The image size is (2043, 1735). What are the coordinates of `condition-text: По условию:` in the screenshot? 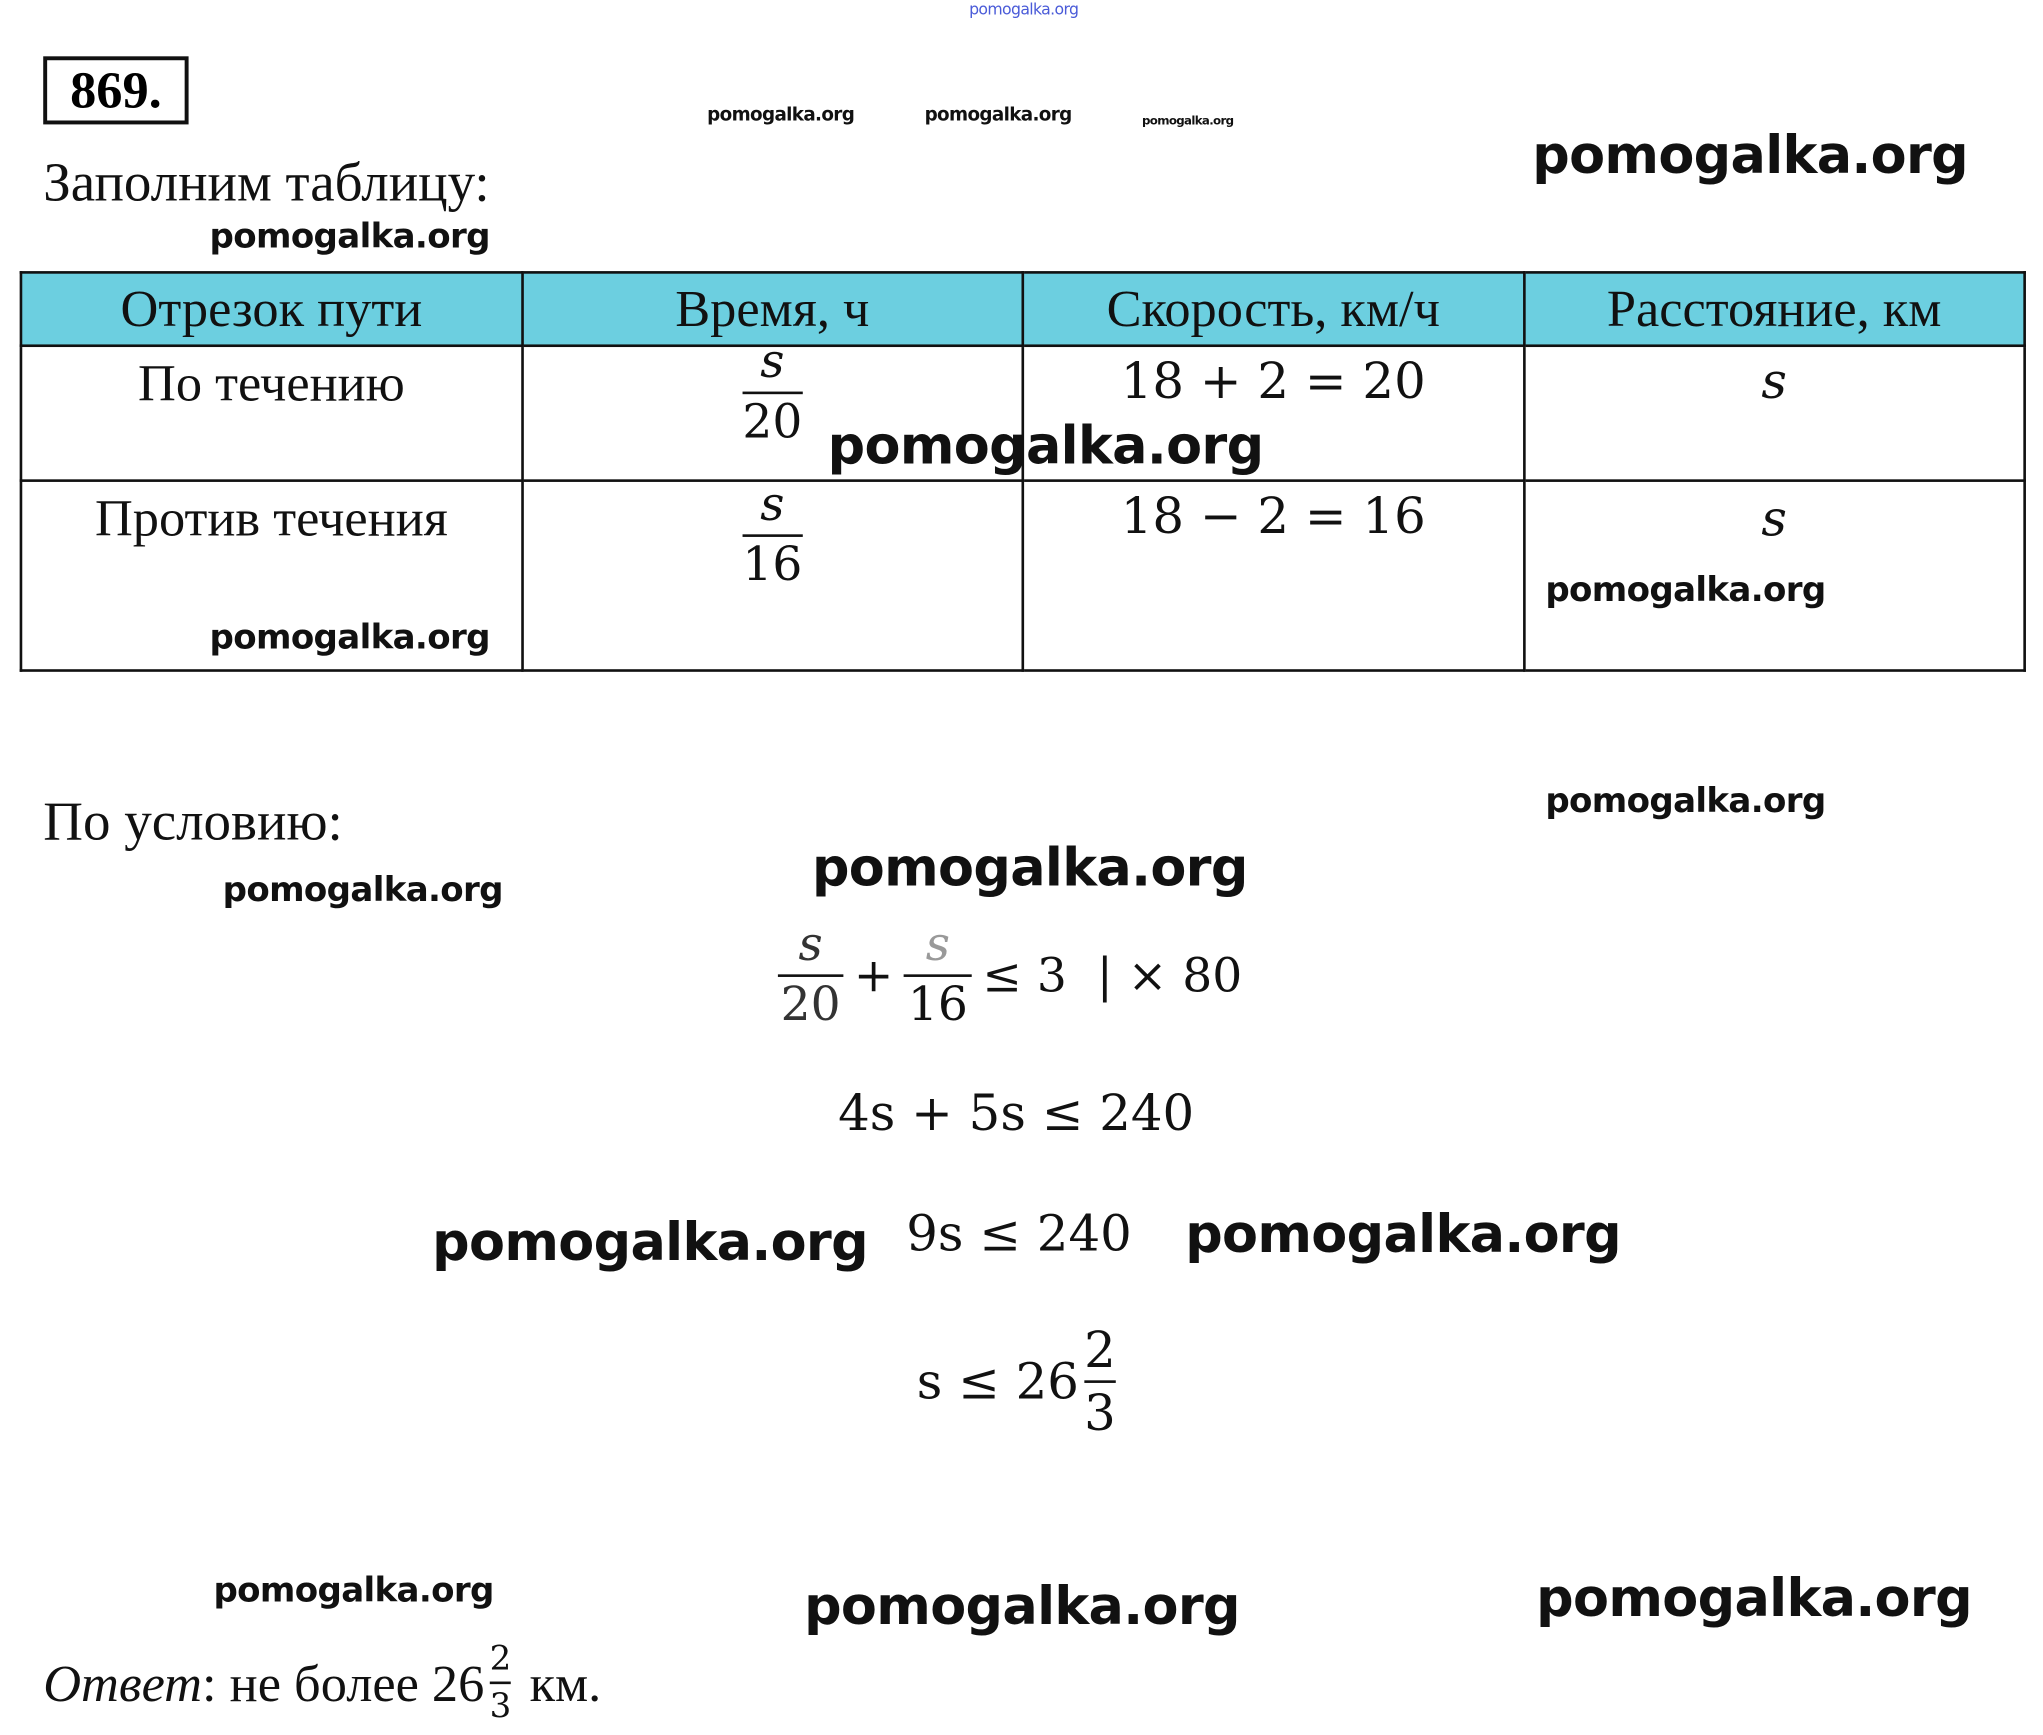 It's located at (193, 822).